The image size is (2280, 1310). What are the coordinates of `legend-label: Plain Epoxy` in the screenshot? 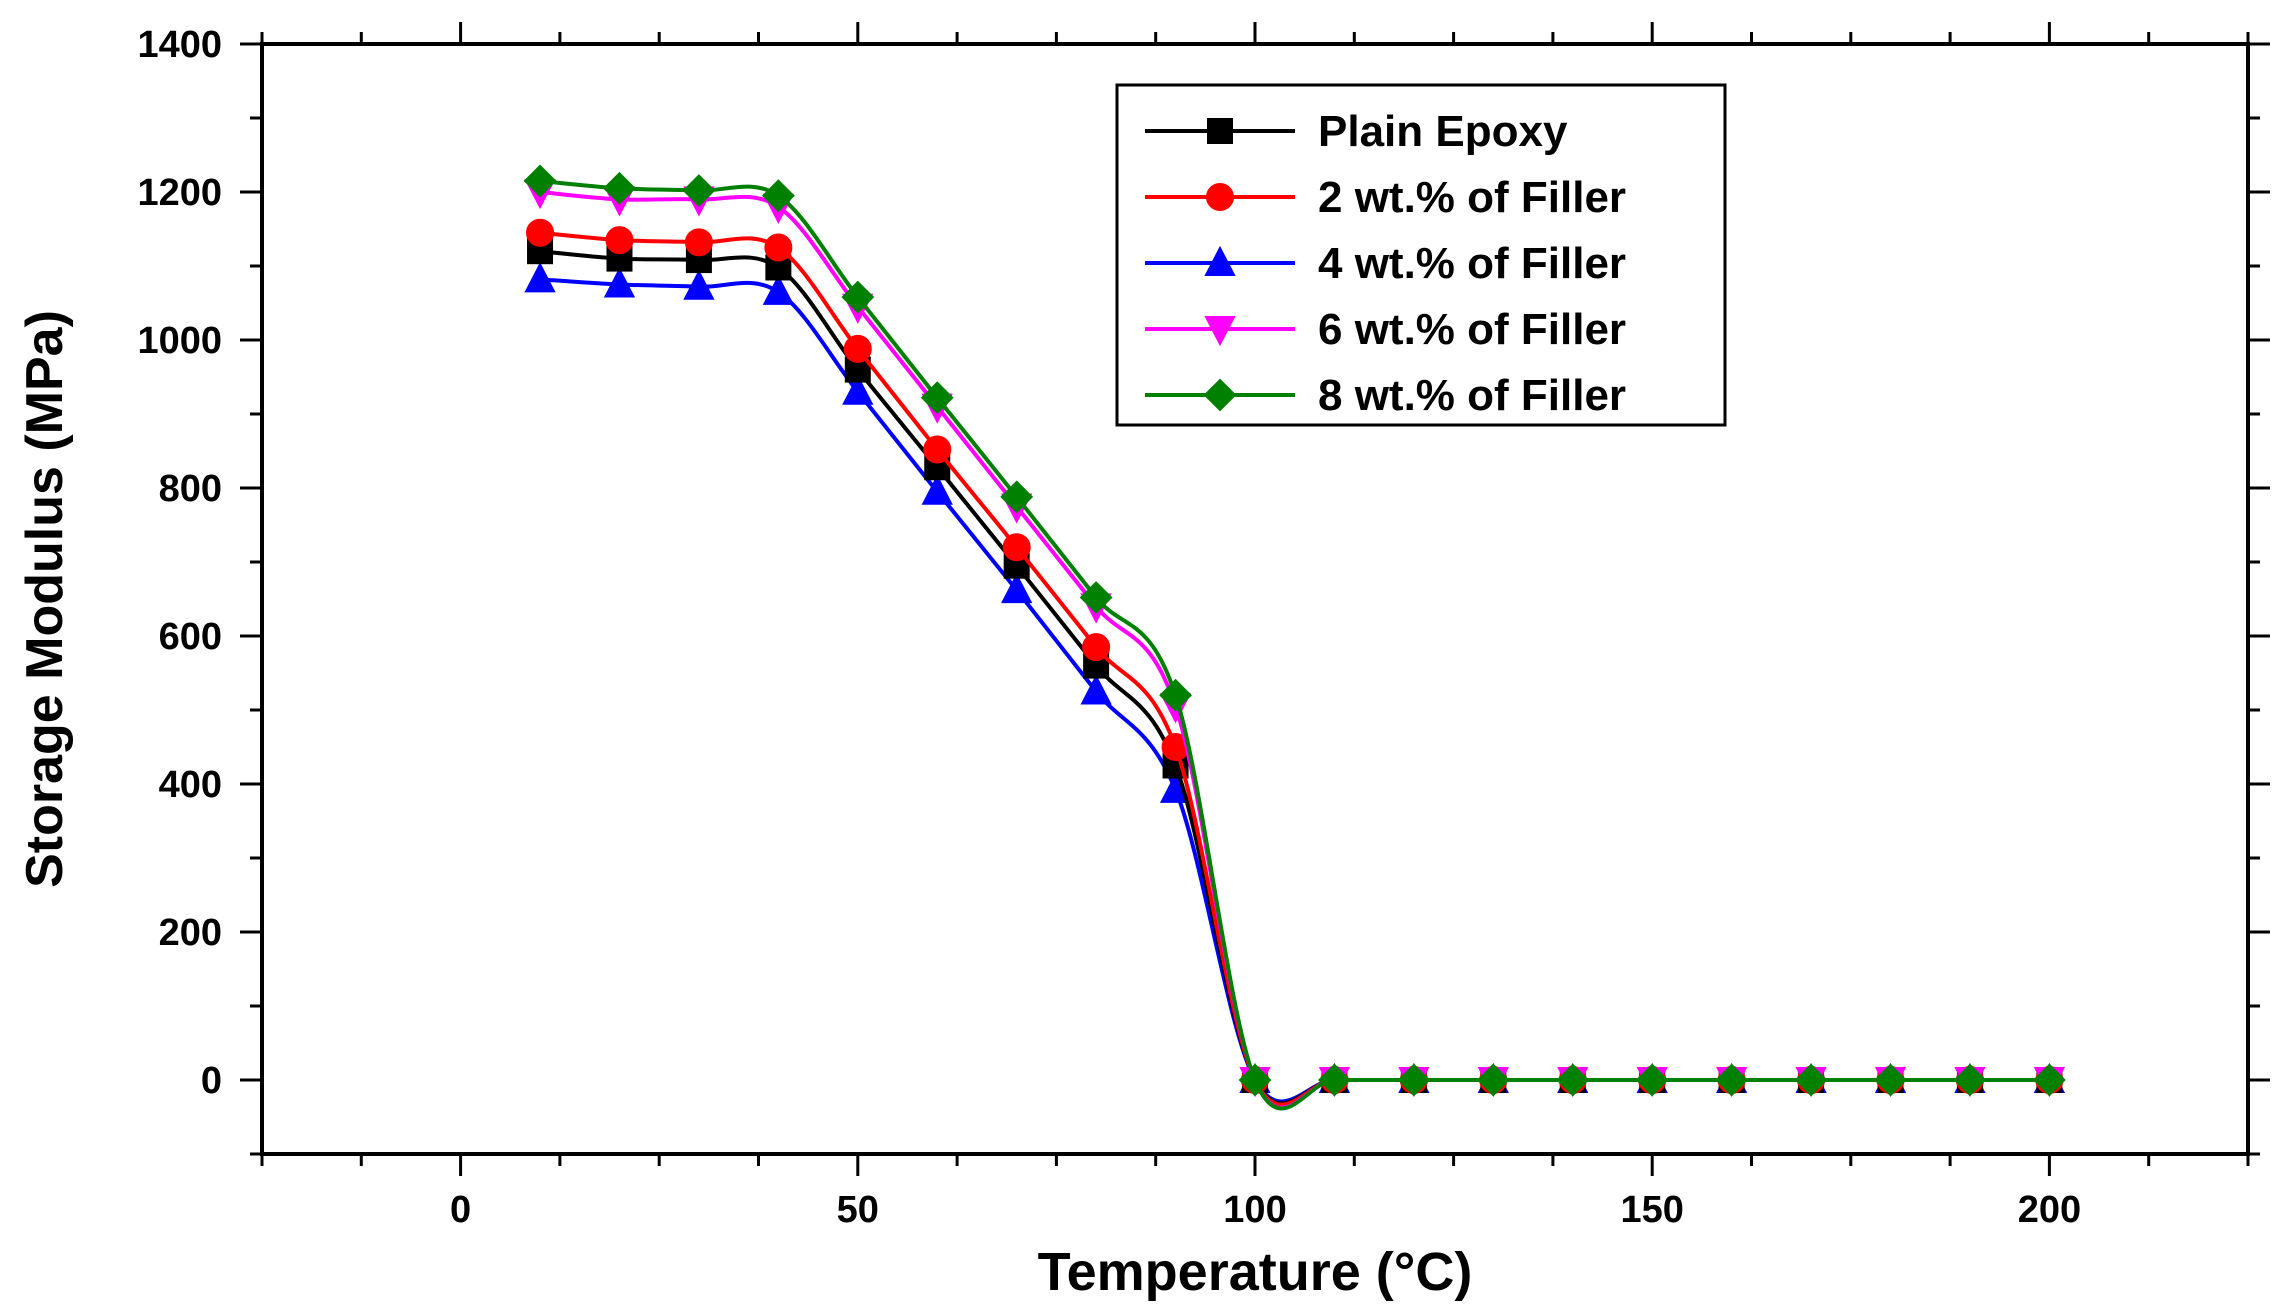 It's located at (1443, 131).